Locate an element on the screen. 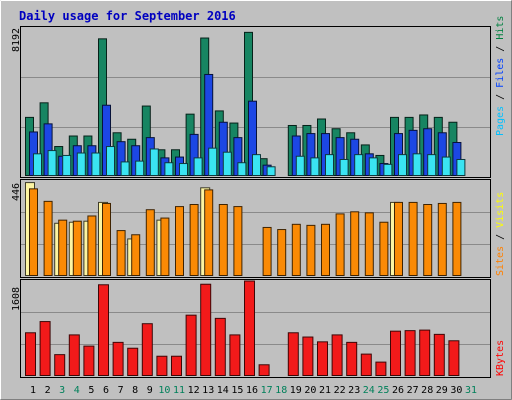 The height and width of the screenshot is (400, 512). x-tick-label-day-3: 3 is located at coordinates (62, 390).